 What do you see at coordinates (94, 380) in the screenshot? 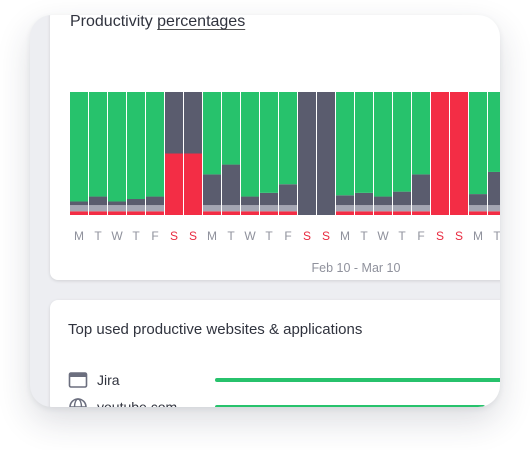
I see `app-row-jira: Jira` at bounding box center [94, 380].